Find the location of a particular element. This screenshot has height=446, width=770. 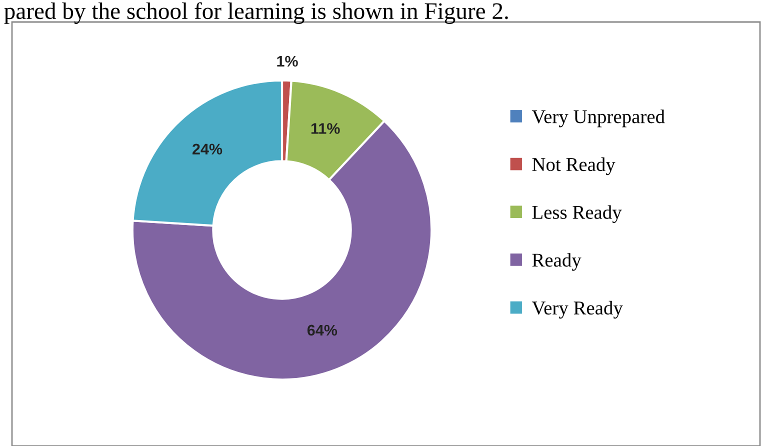

data-label: 24% is located at coordinates (207, 149).